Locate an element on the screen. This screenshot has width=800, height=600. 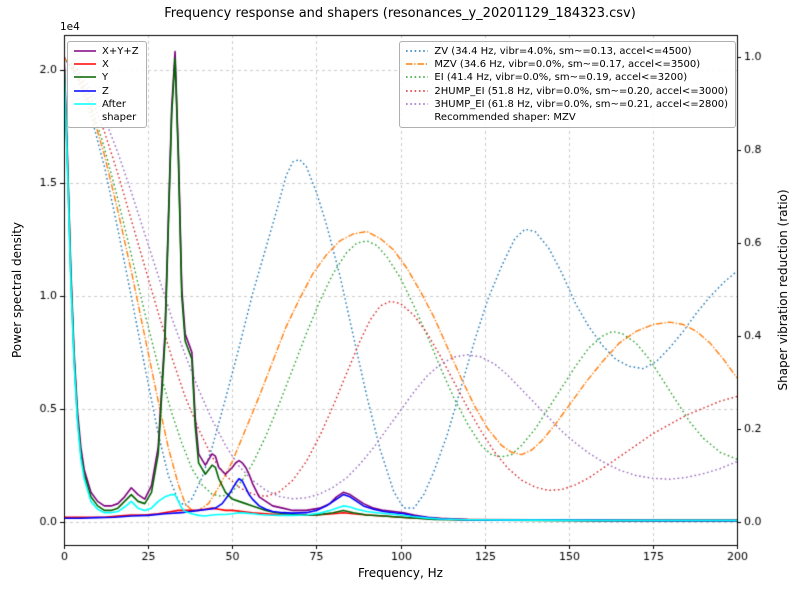
legend-item-x: X is located at coordinates (106, 64).